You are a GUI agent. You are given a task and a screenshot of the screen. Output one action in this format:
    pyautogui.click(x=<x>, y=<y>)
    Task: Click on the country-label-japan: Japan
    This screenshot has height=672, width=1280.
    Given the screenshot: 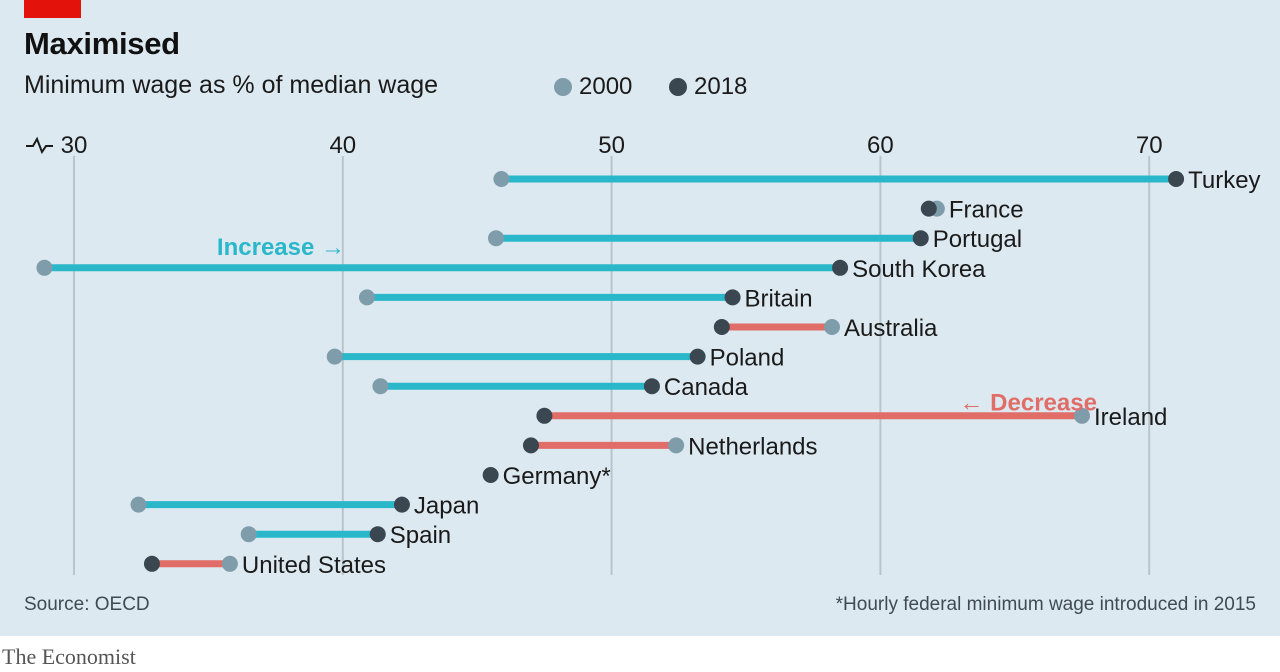 What is the action you would take?
    pyautogui.click(x=446, y=506)
    